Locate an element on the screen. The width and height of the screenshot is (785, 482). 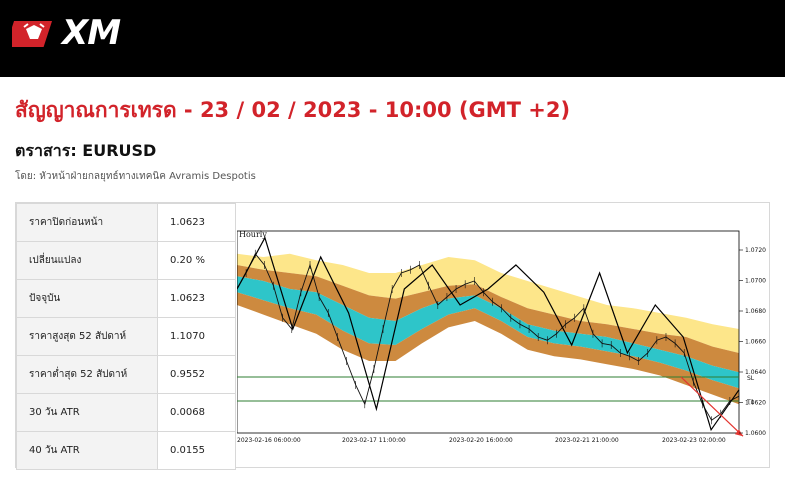
level-label: T1 is located at coordinates (750, 402).